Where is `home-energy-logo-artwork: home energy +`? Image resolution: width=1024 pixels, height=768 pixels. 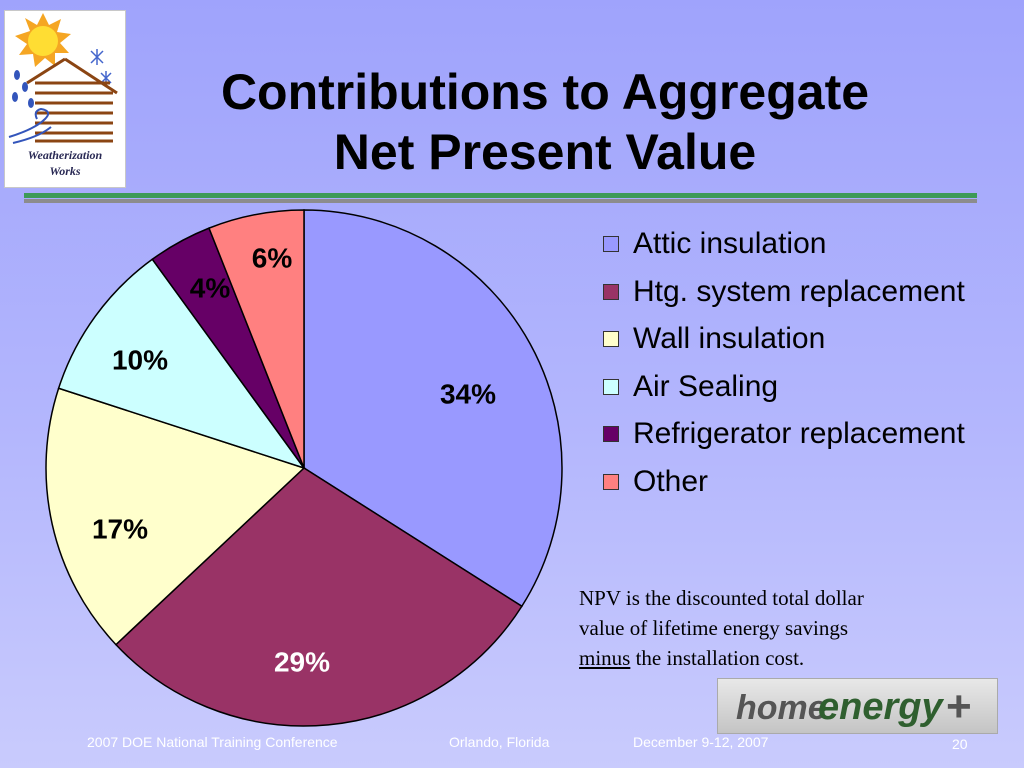 home-energy-logo-artwork: home energy + is located at coordinates (854, 706).